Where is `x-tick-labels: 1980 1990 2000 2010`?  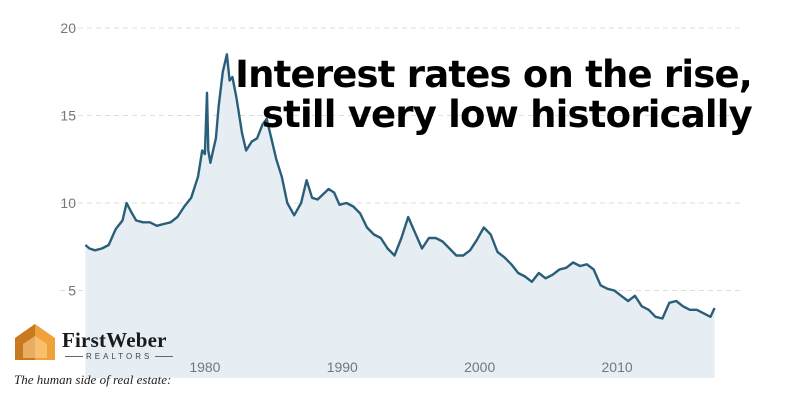 x-tick-labels: 1980 1990 2000 2010 is located at coordinates (411, 367).